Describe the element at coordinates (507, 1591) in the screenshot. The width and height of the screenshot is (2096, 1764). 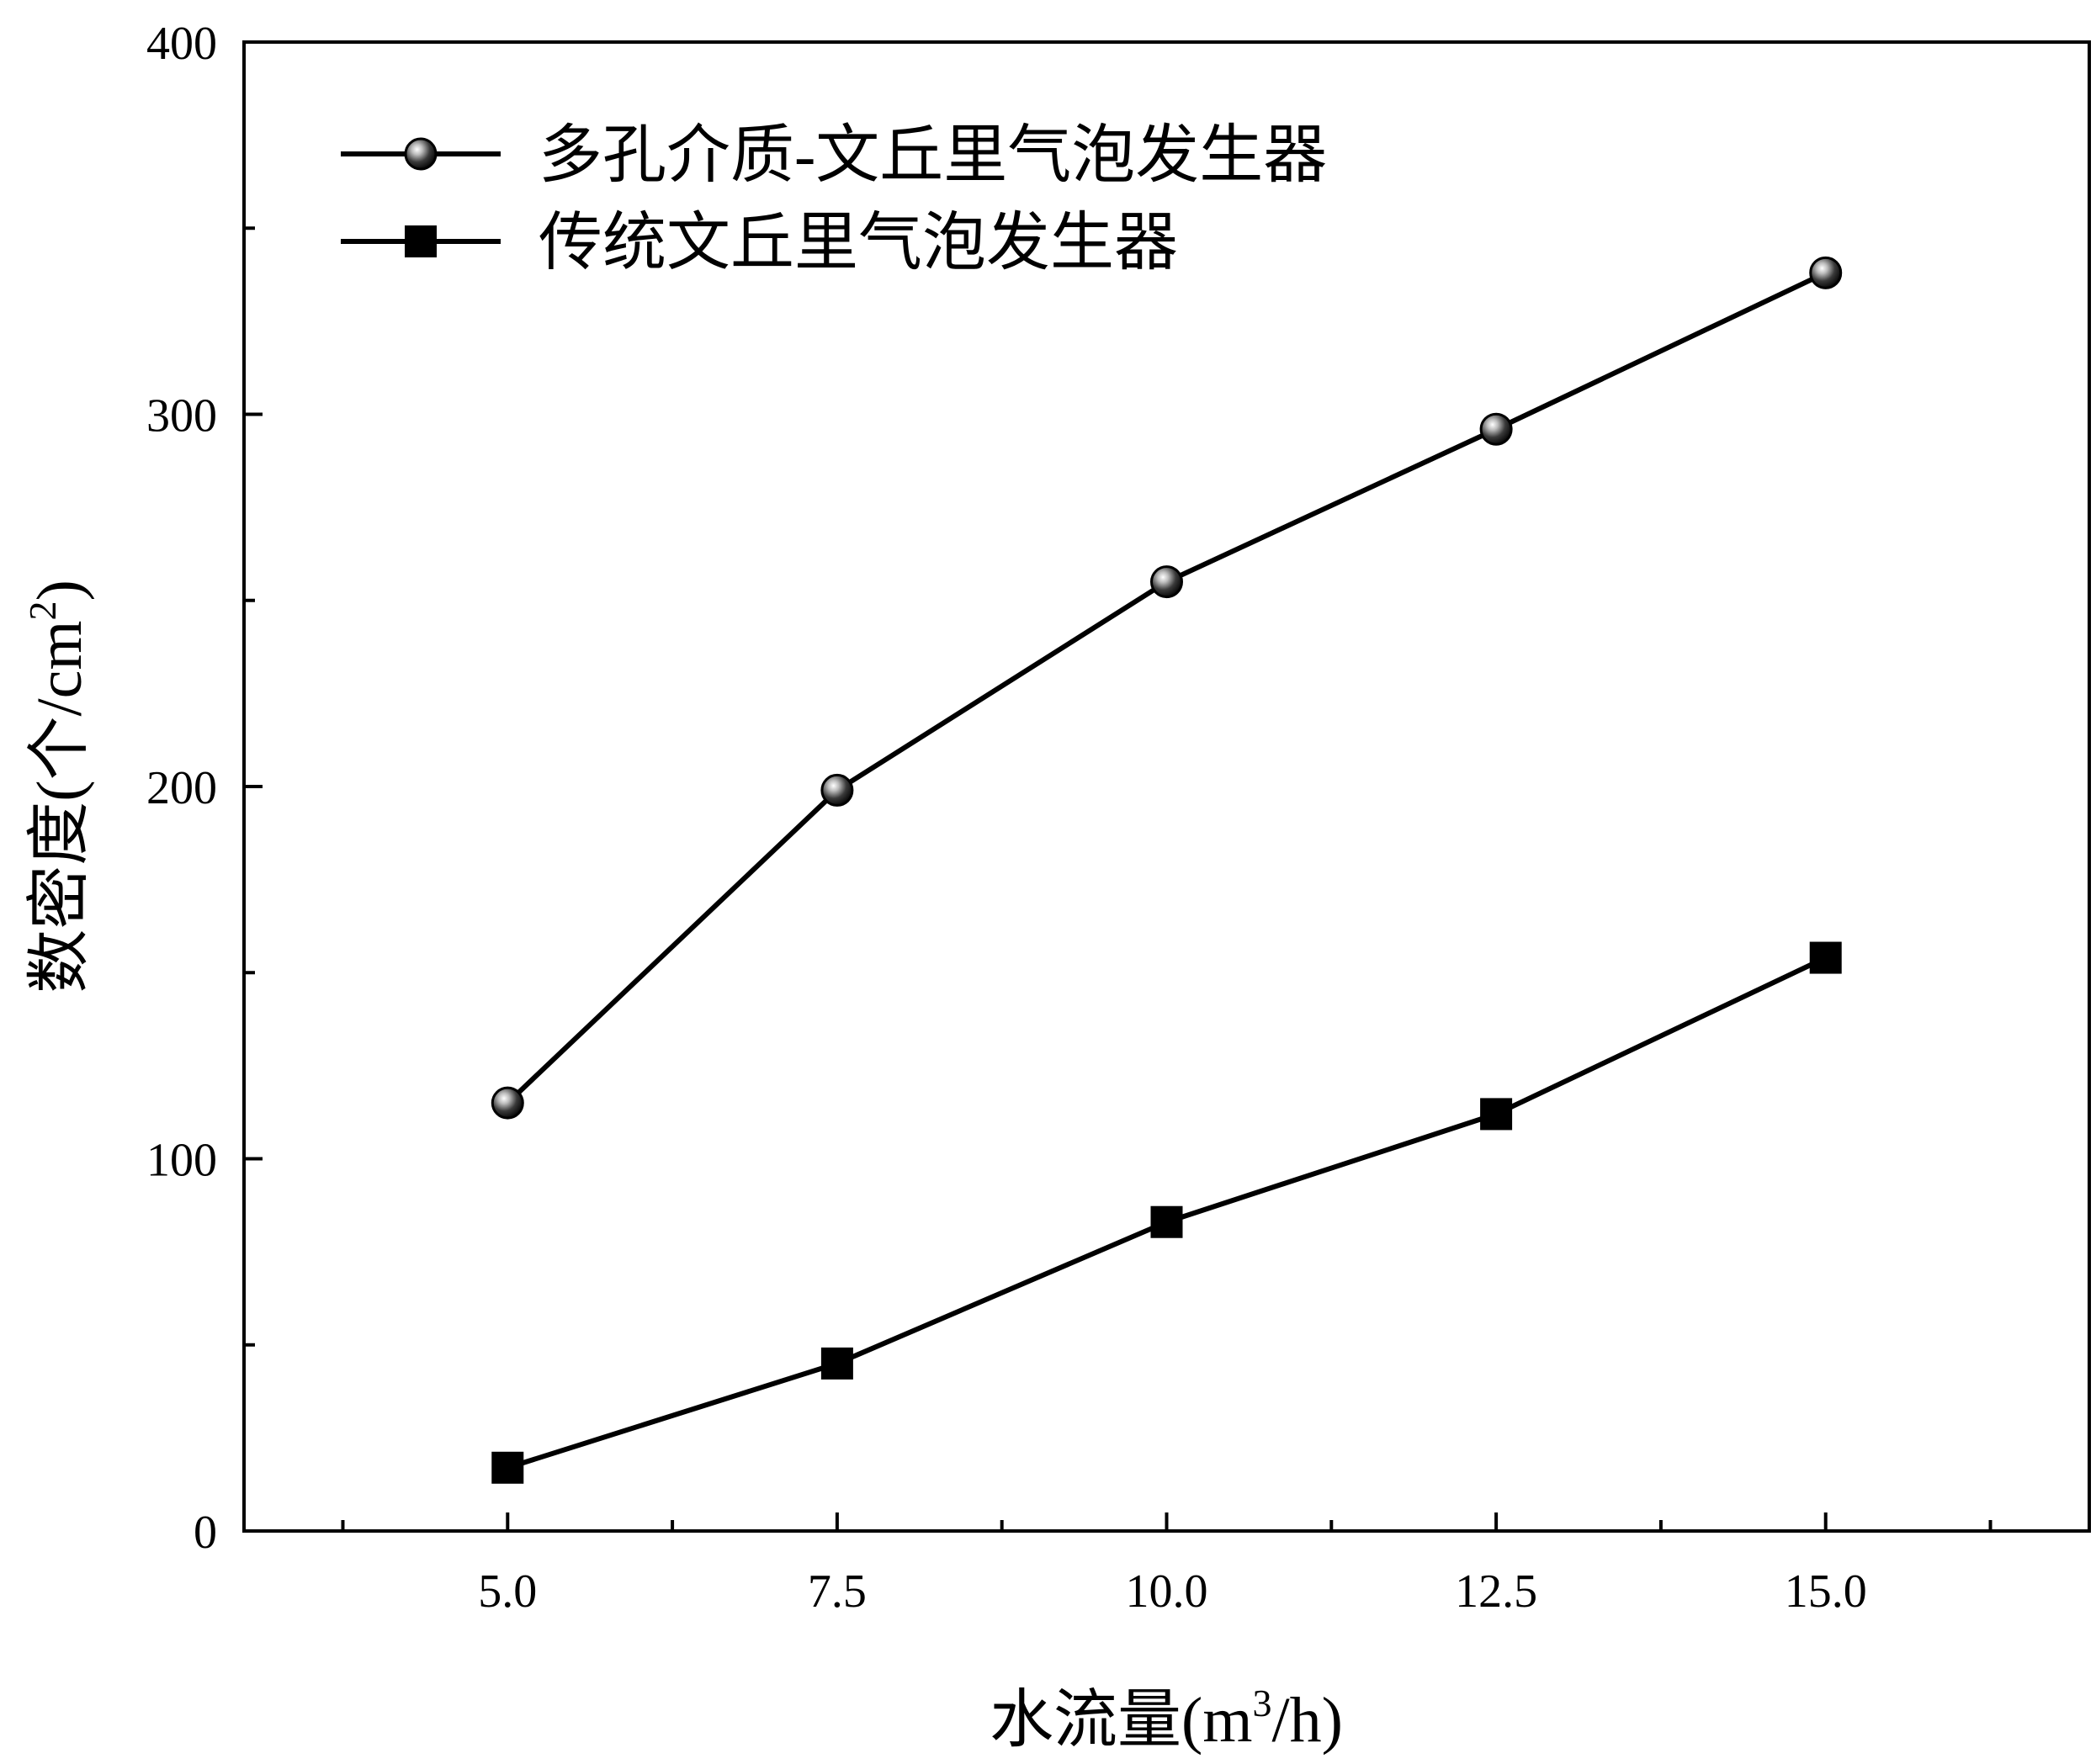
I see `x-tick-label: 5.0` at that location.